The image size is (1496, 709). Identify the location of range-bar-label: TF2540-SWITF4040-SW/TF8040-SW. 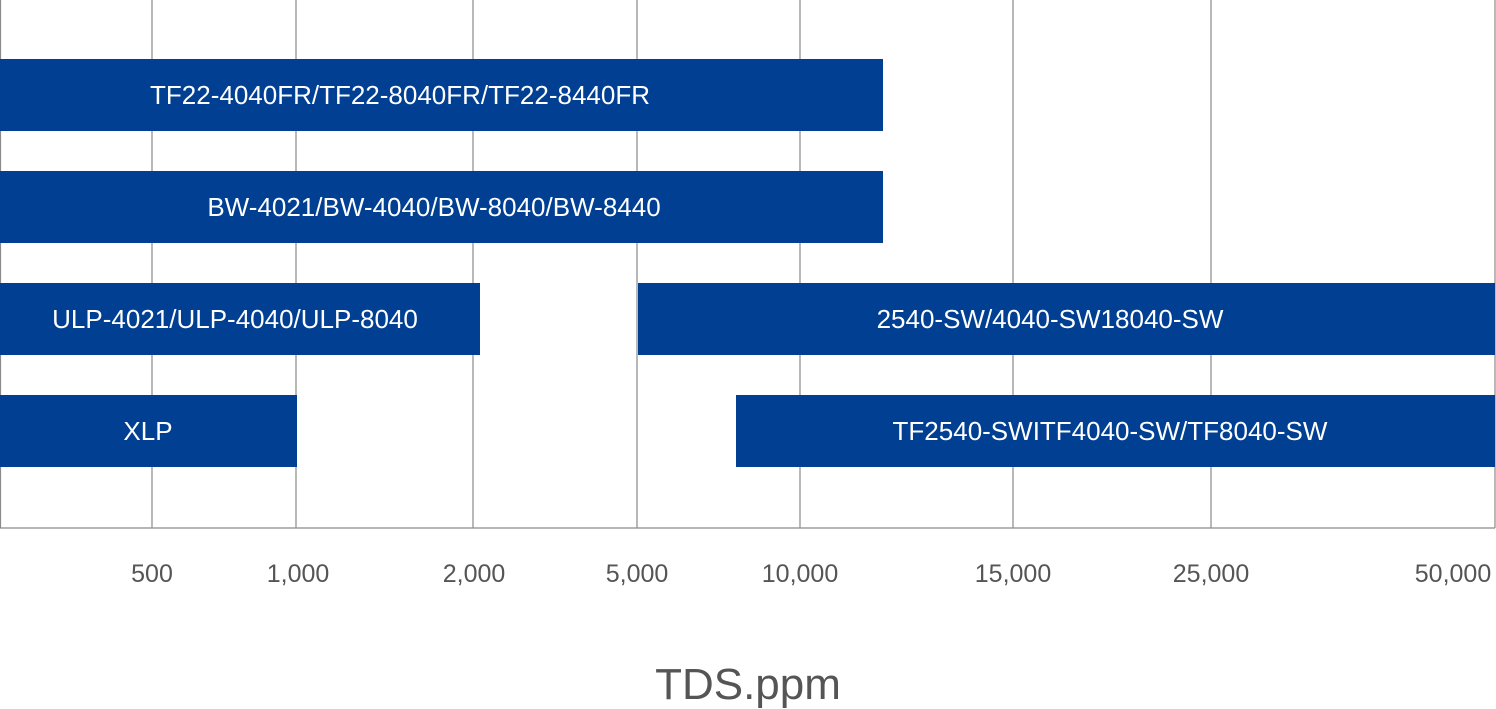
(1110, 431).